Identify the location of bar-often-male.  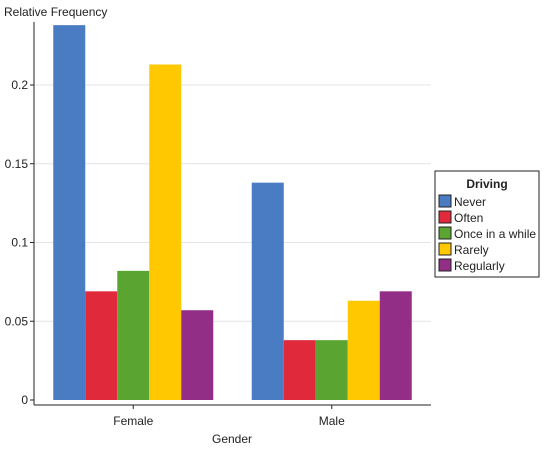
(299, 370).